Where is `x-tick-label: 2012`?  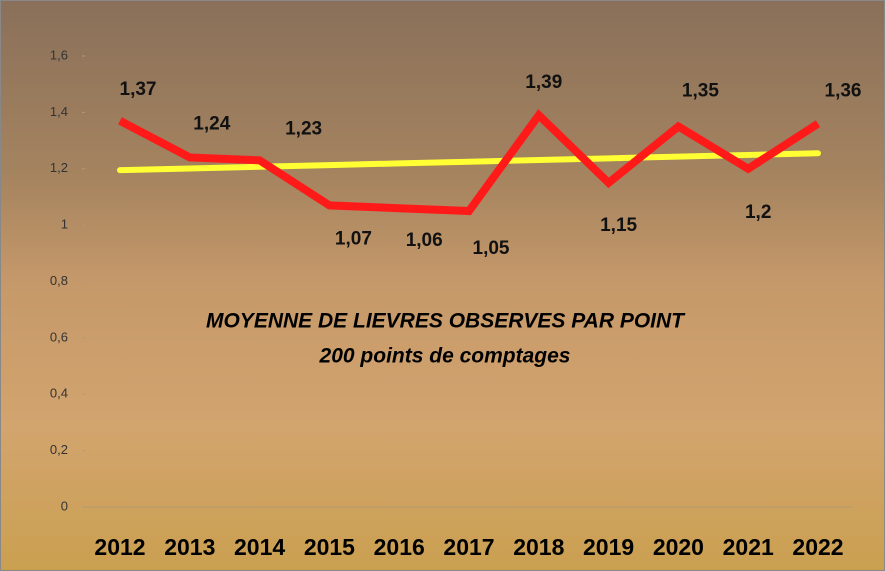 x-tick-label: 2012 is located at coordinates (119, 547).